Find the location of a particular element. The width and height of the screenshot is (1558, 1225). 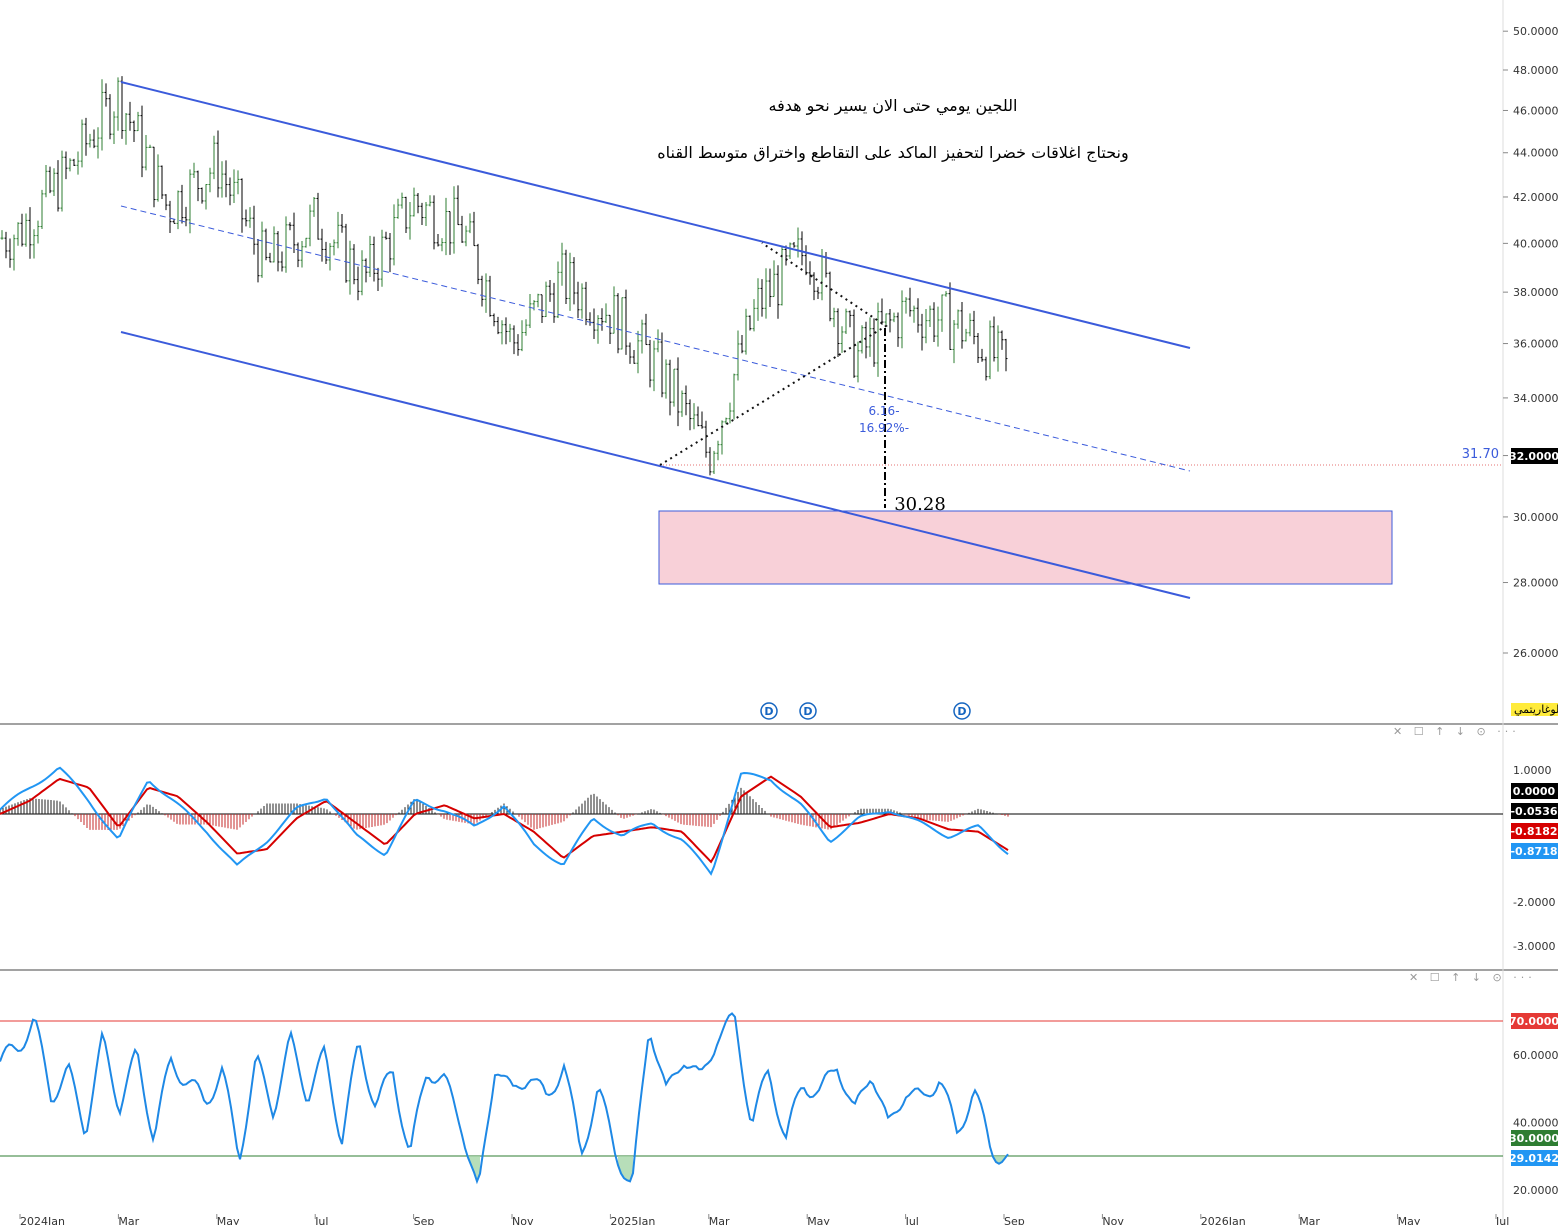

log-scale-toggle: لوغاريتمي is located at coordinates (1534, 709).